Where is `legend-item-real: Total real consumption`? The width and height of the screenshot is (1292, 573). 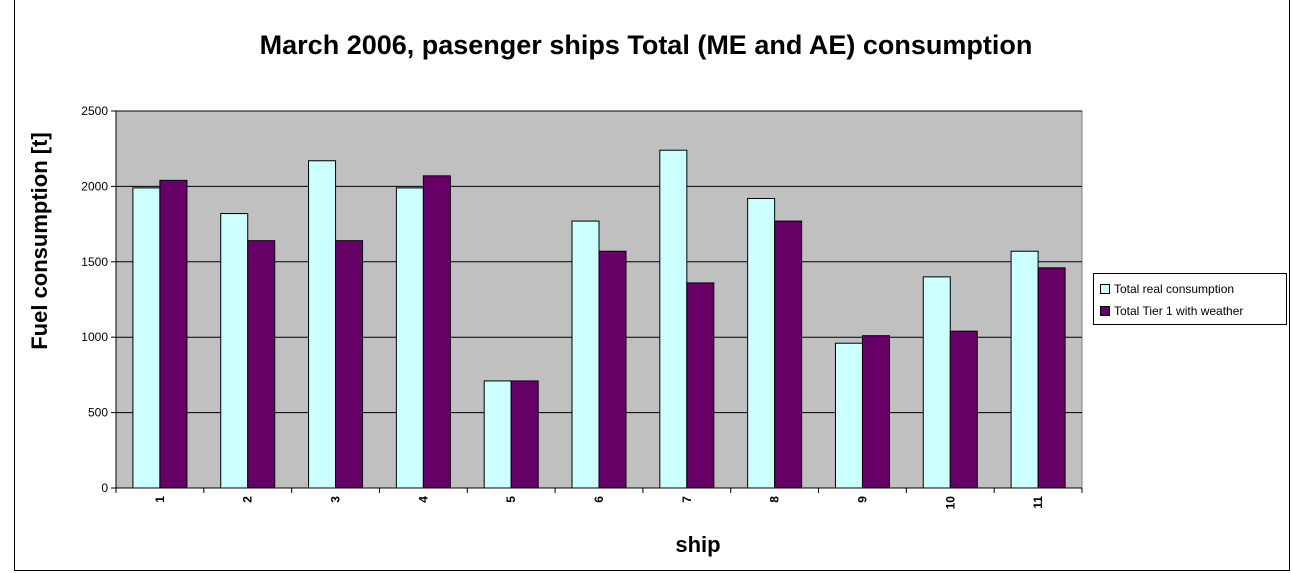 legend-item-real: Total real consumption is located at coordinates (1167, 289).